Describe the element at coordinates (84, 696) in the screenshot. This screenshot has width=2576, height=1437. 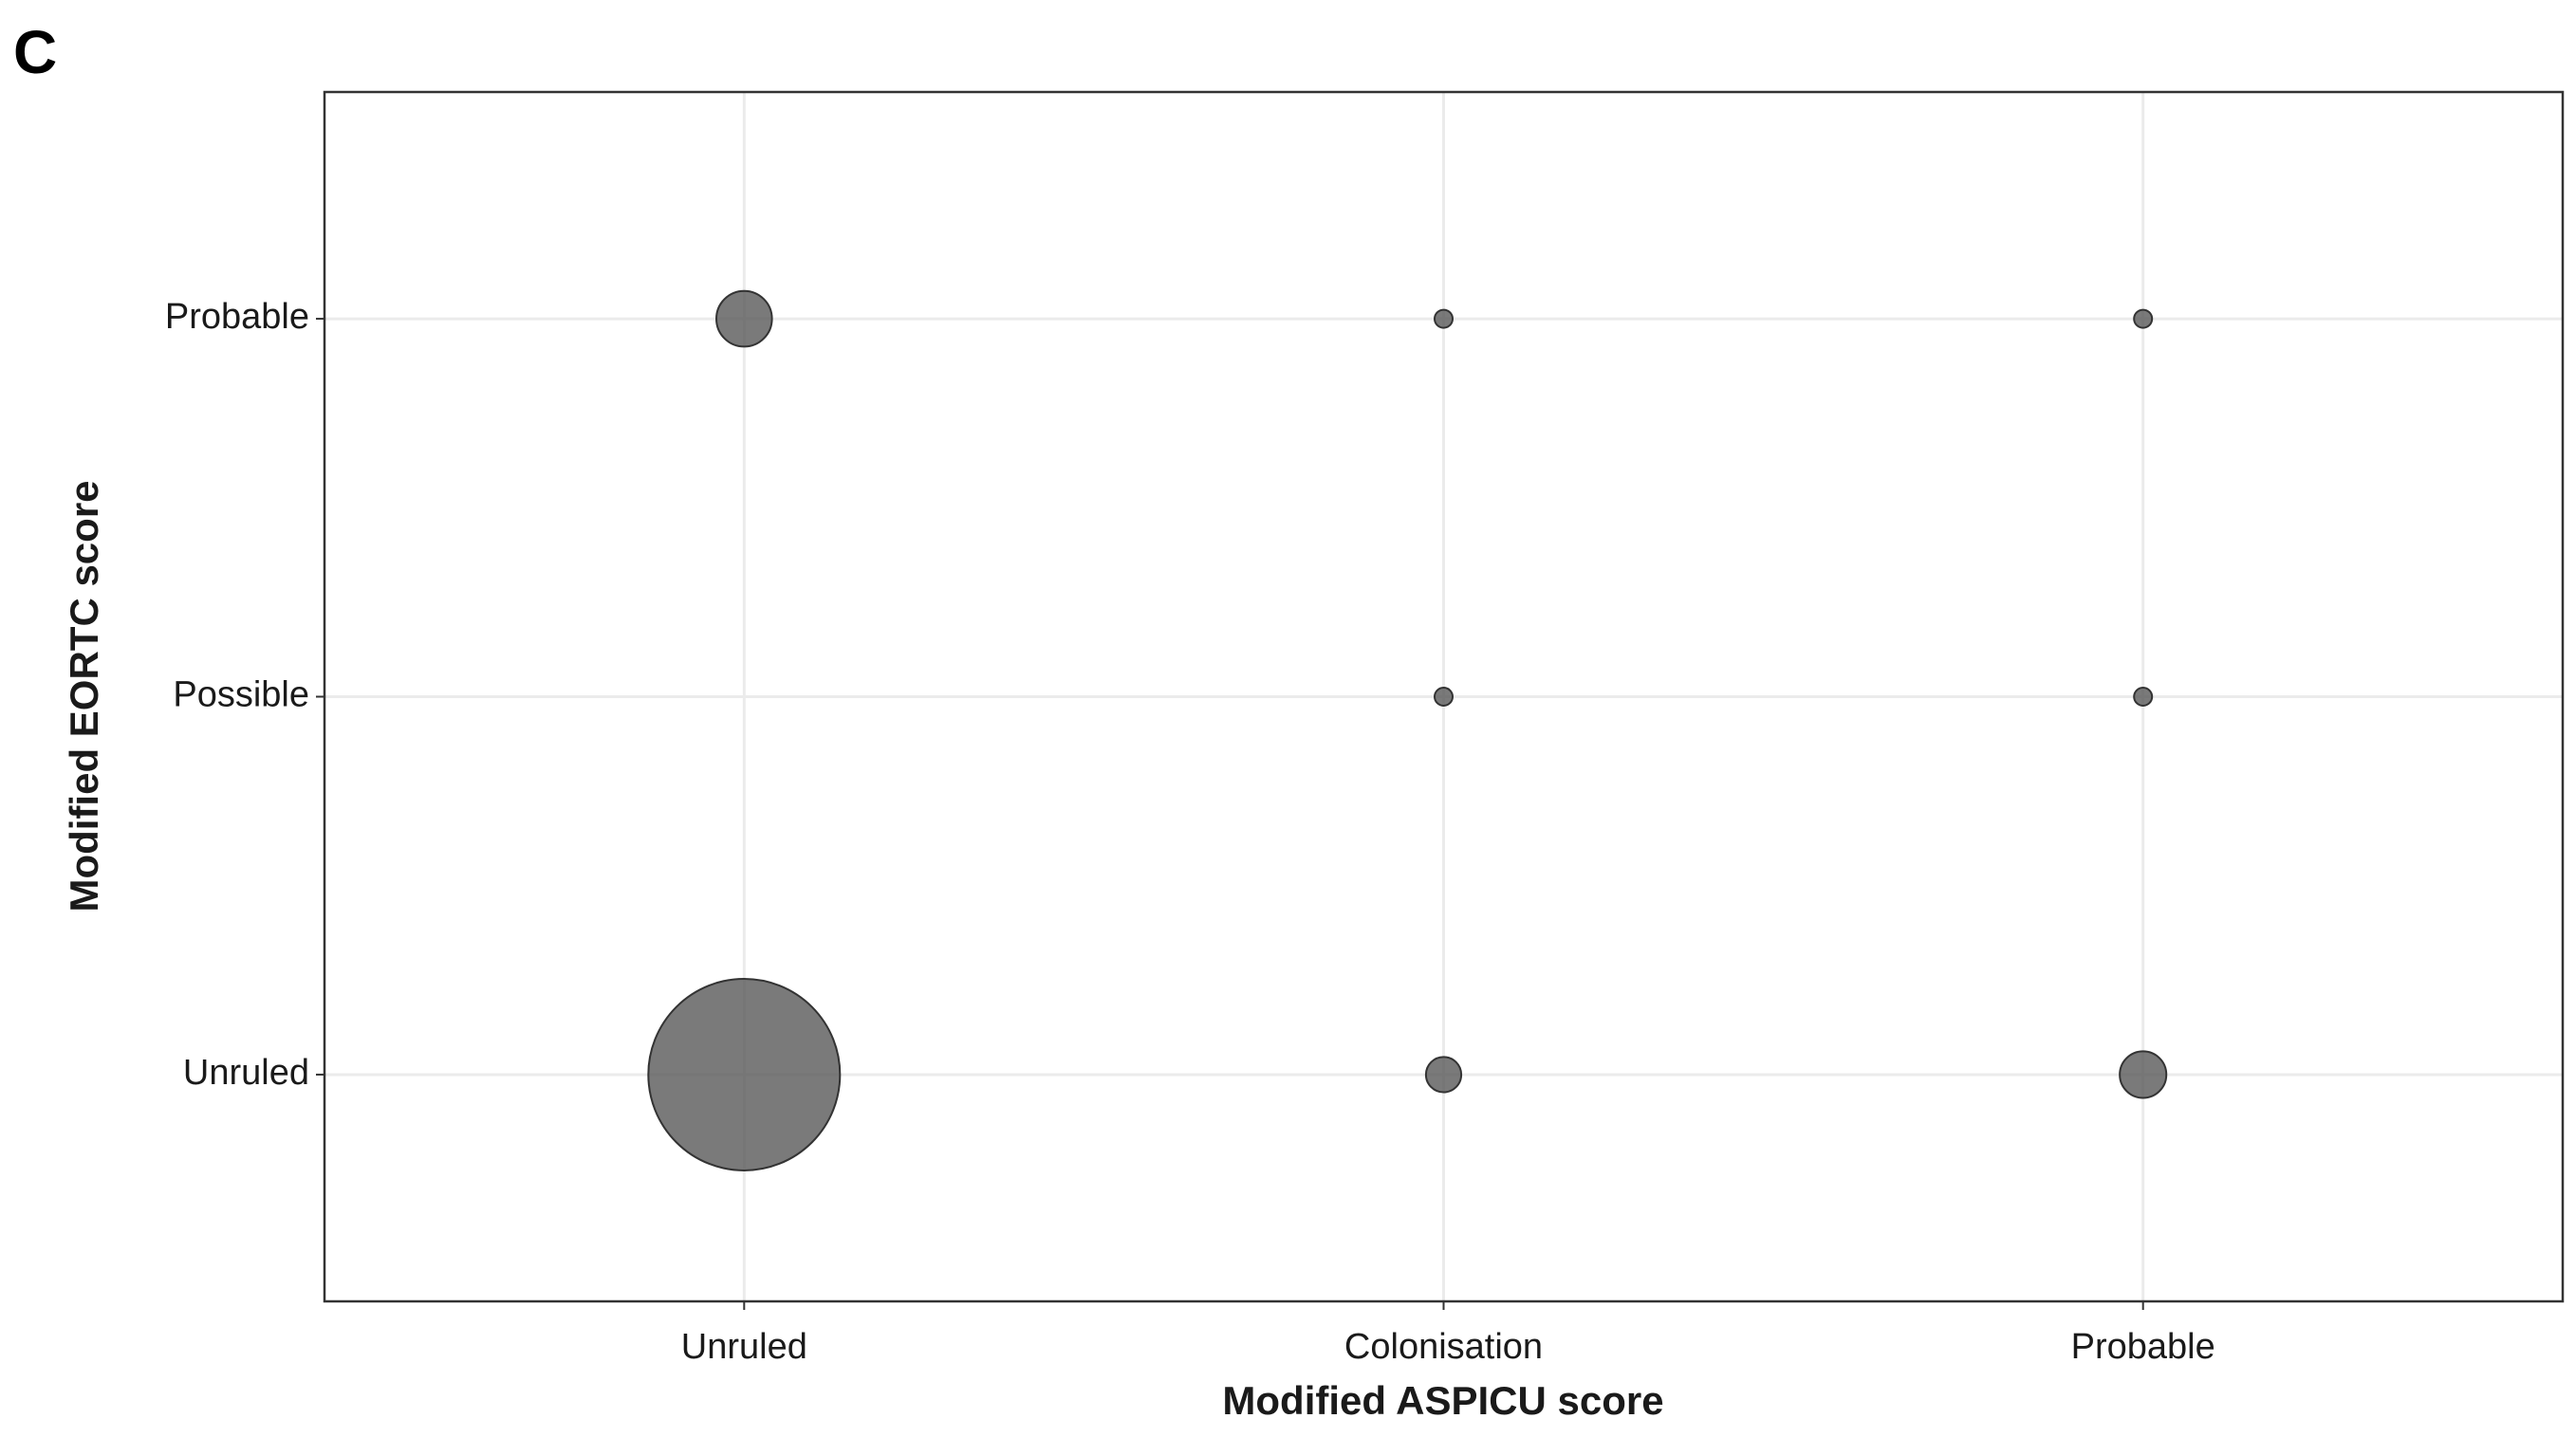
I see `y-axis-title: Modified EORTC score` at that location.